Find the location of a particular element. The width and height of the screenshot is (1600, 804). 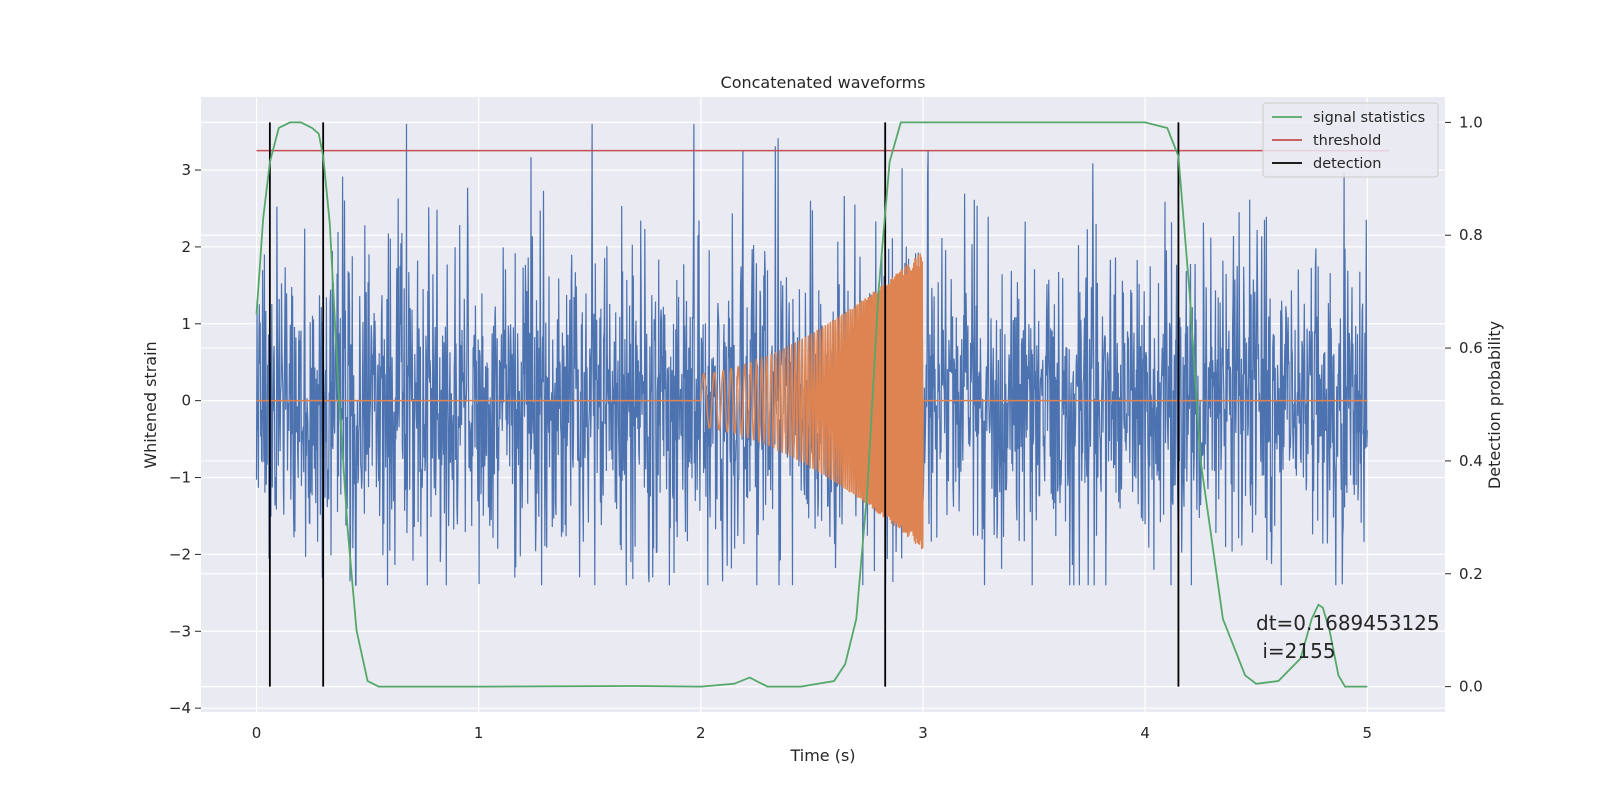

legend-label-threshold: threshold is located at coordinates (1347, 141).